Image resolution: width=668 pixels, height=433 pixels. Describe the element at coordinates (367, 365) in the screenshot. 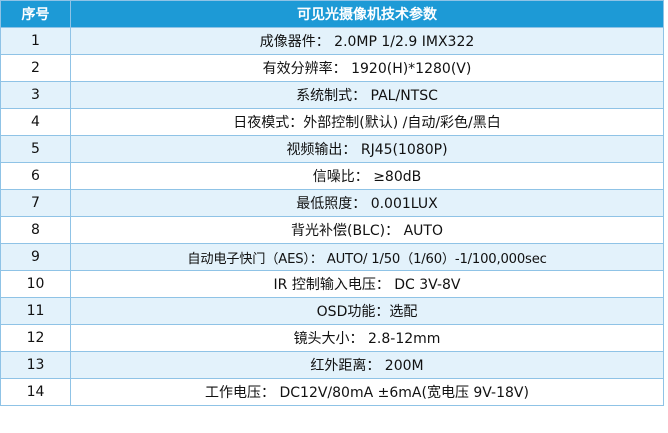

I see `row-value-cell: 红外距离： 200M` at that location.